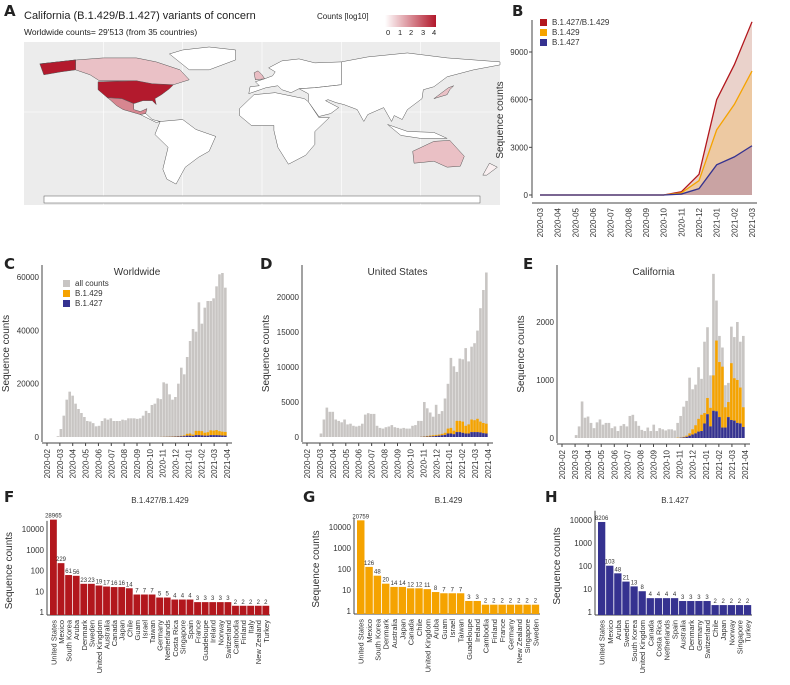 The height and width of the screenshot is (685, 790). What do you see at coordinates (399, 87) in the screenshot?
I see `map-country-asia` at bounding box center [399, 87].